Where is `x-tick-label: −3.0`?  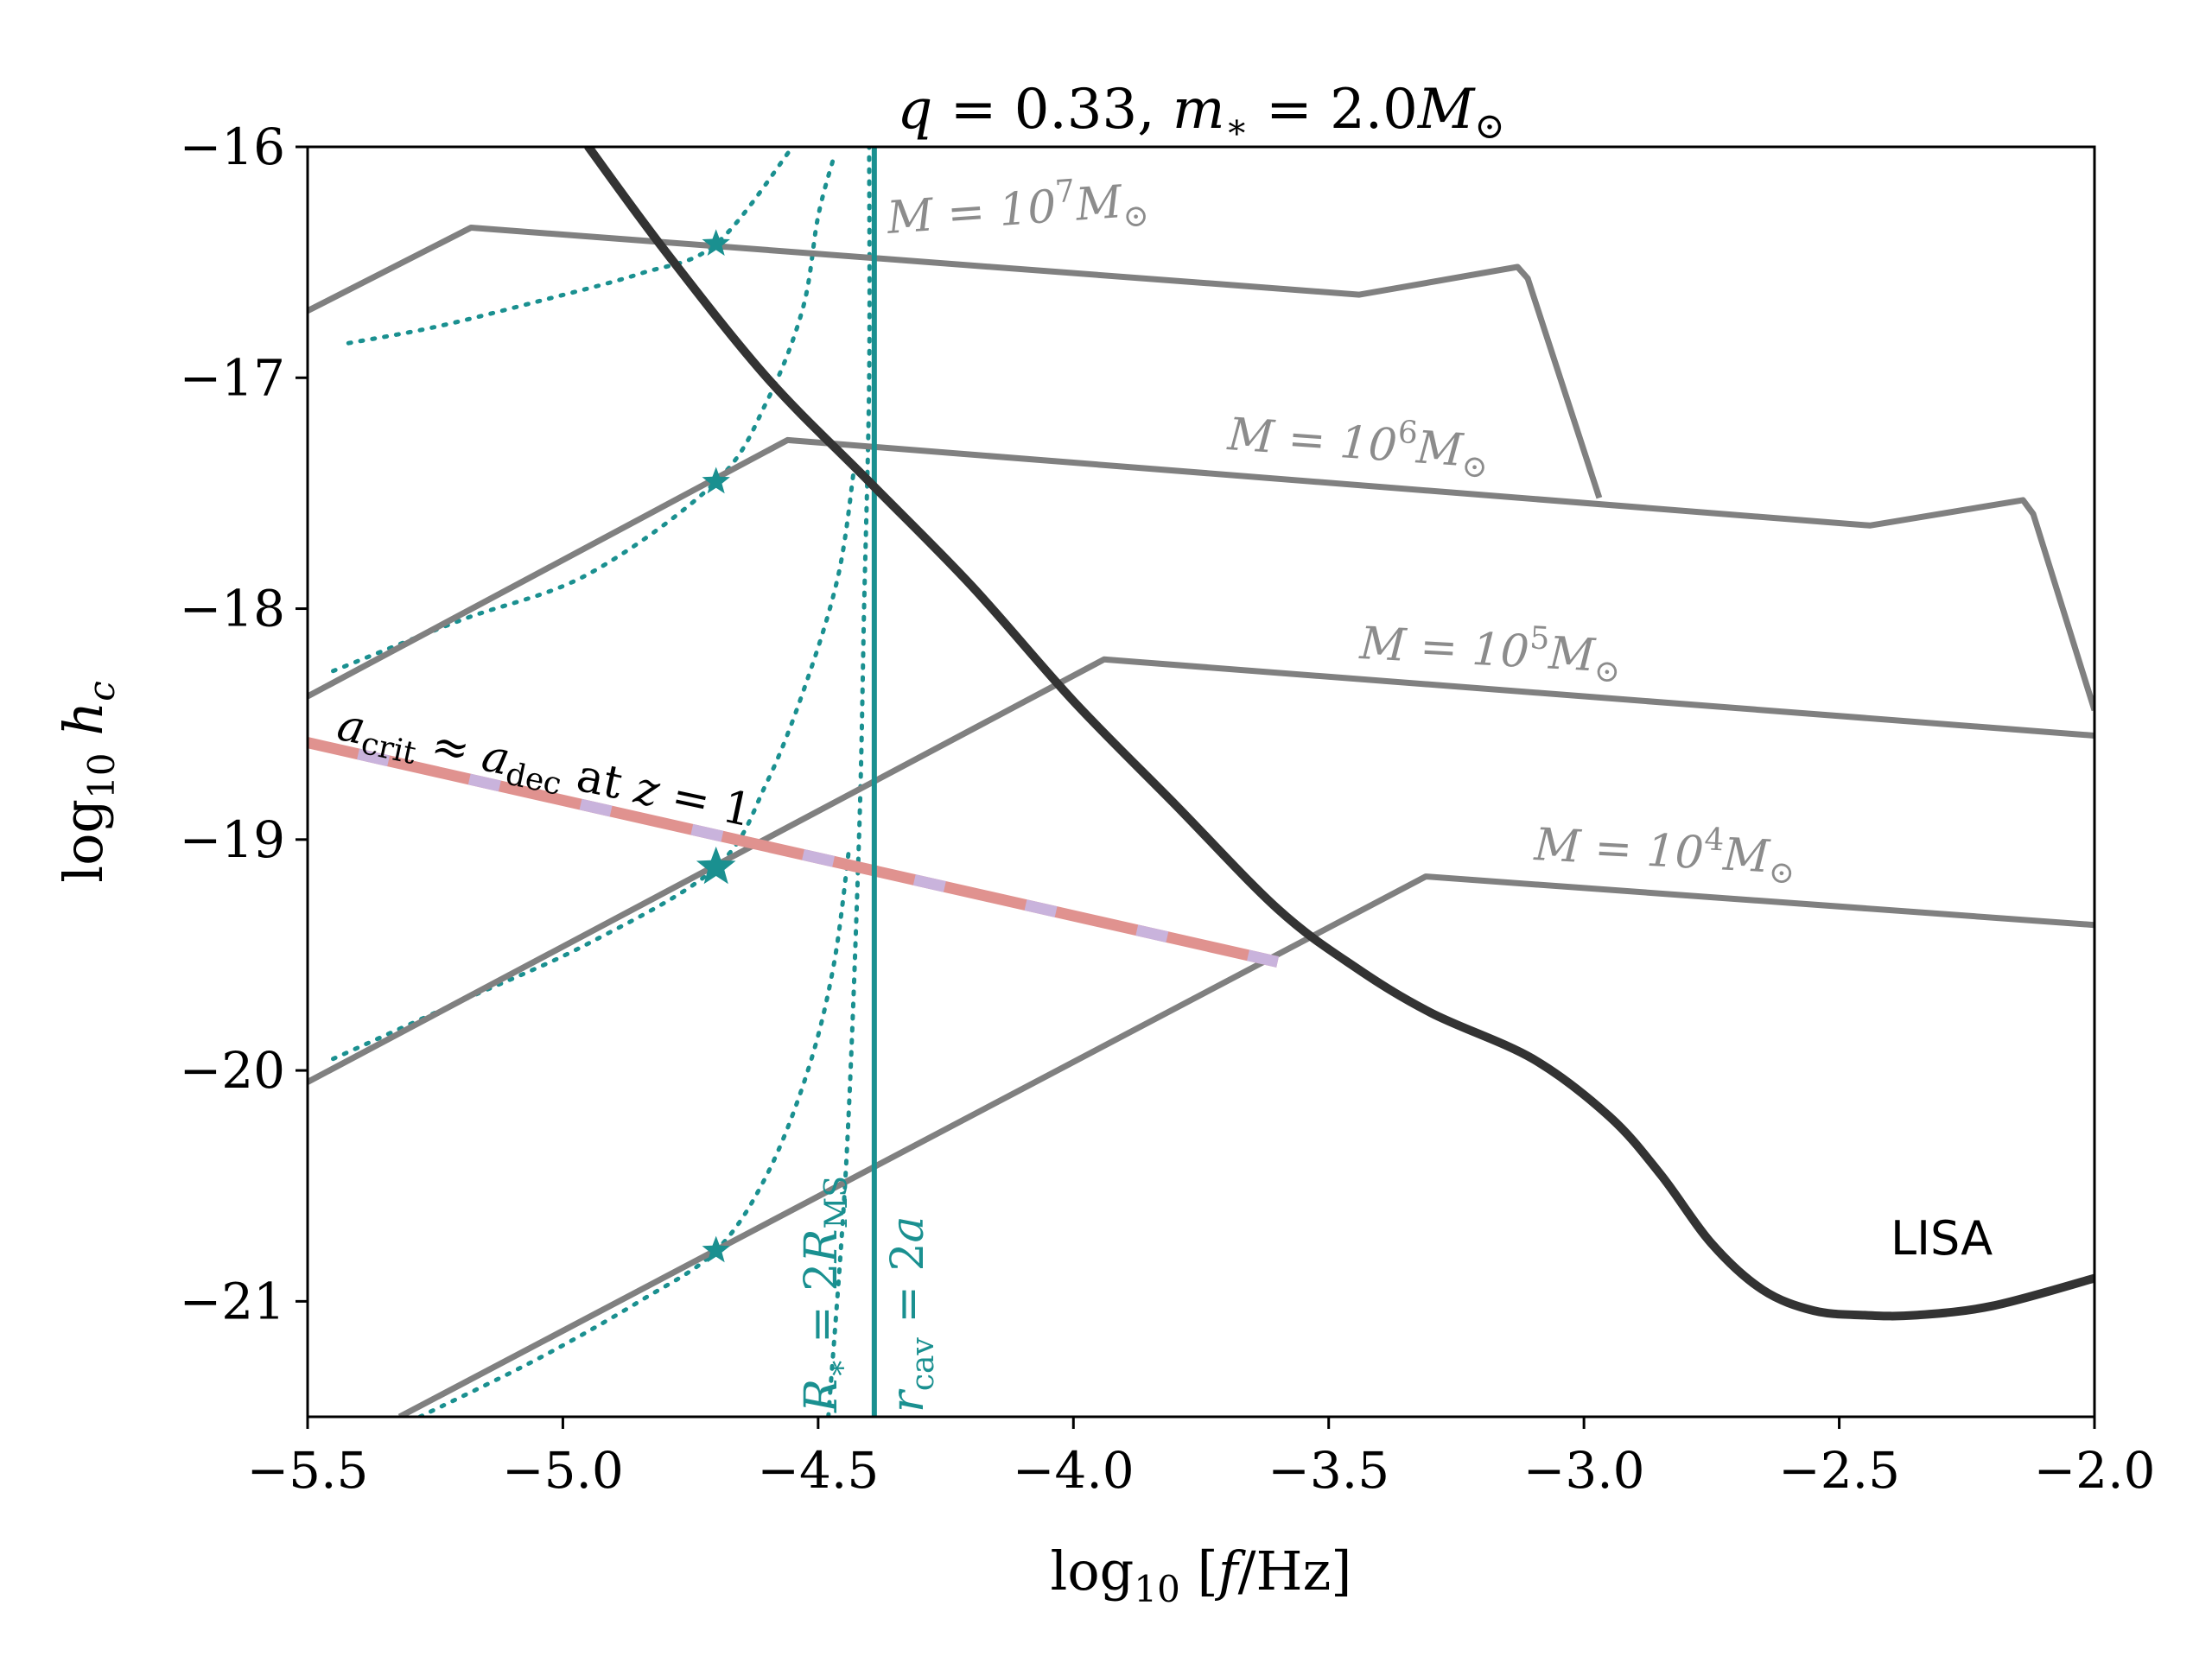
x-tick-label: −3.0 is located at coordinates (1584, 1471).